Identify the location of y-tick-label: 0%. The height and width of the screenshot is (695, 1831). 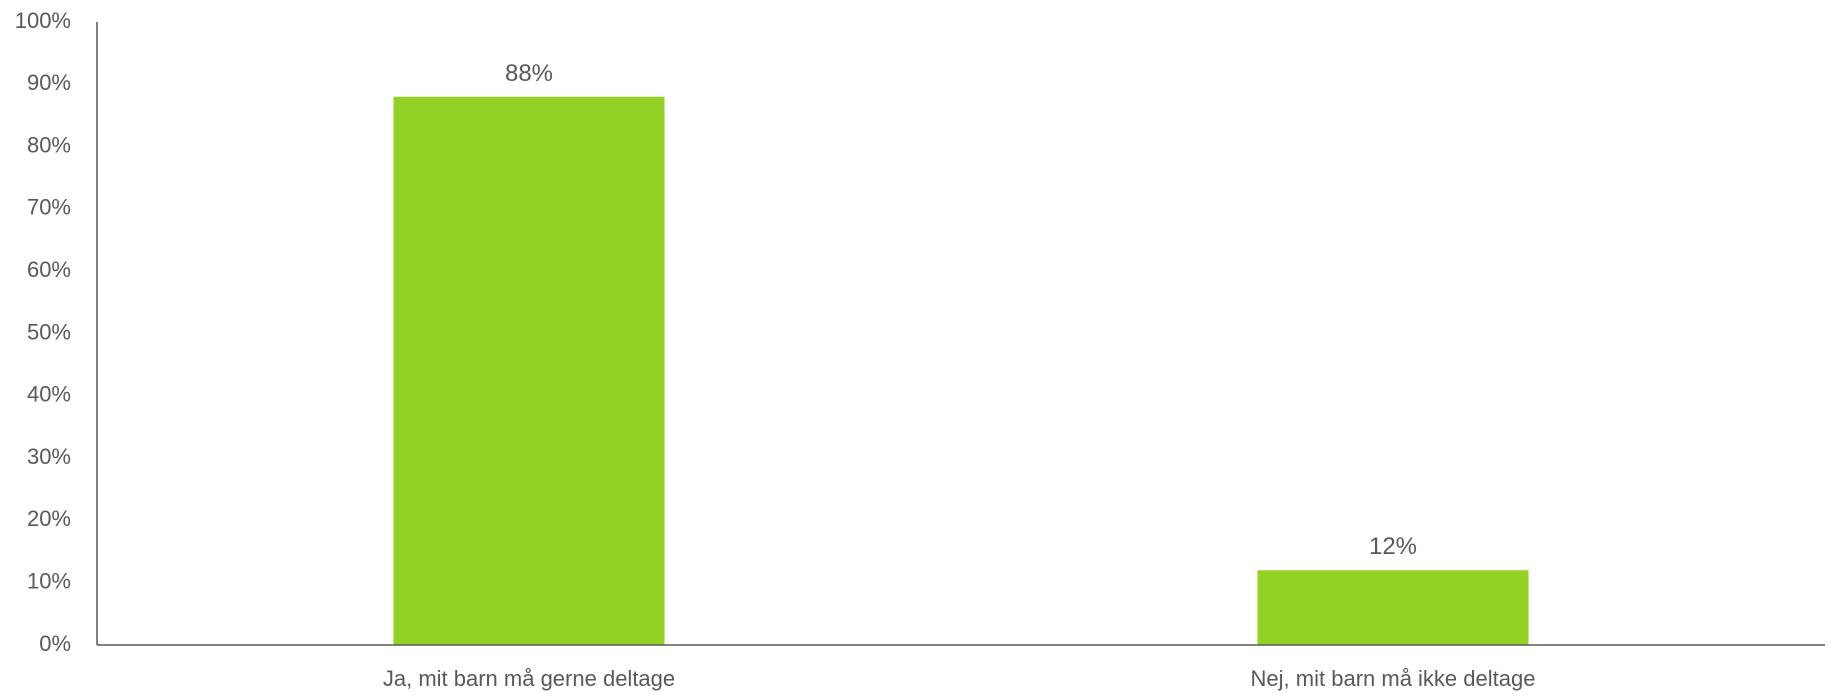
(55, 643).